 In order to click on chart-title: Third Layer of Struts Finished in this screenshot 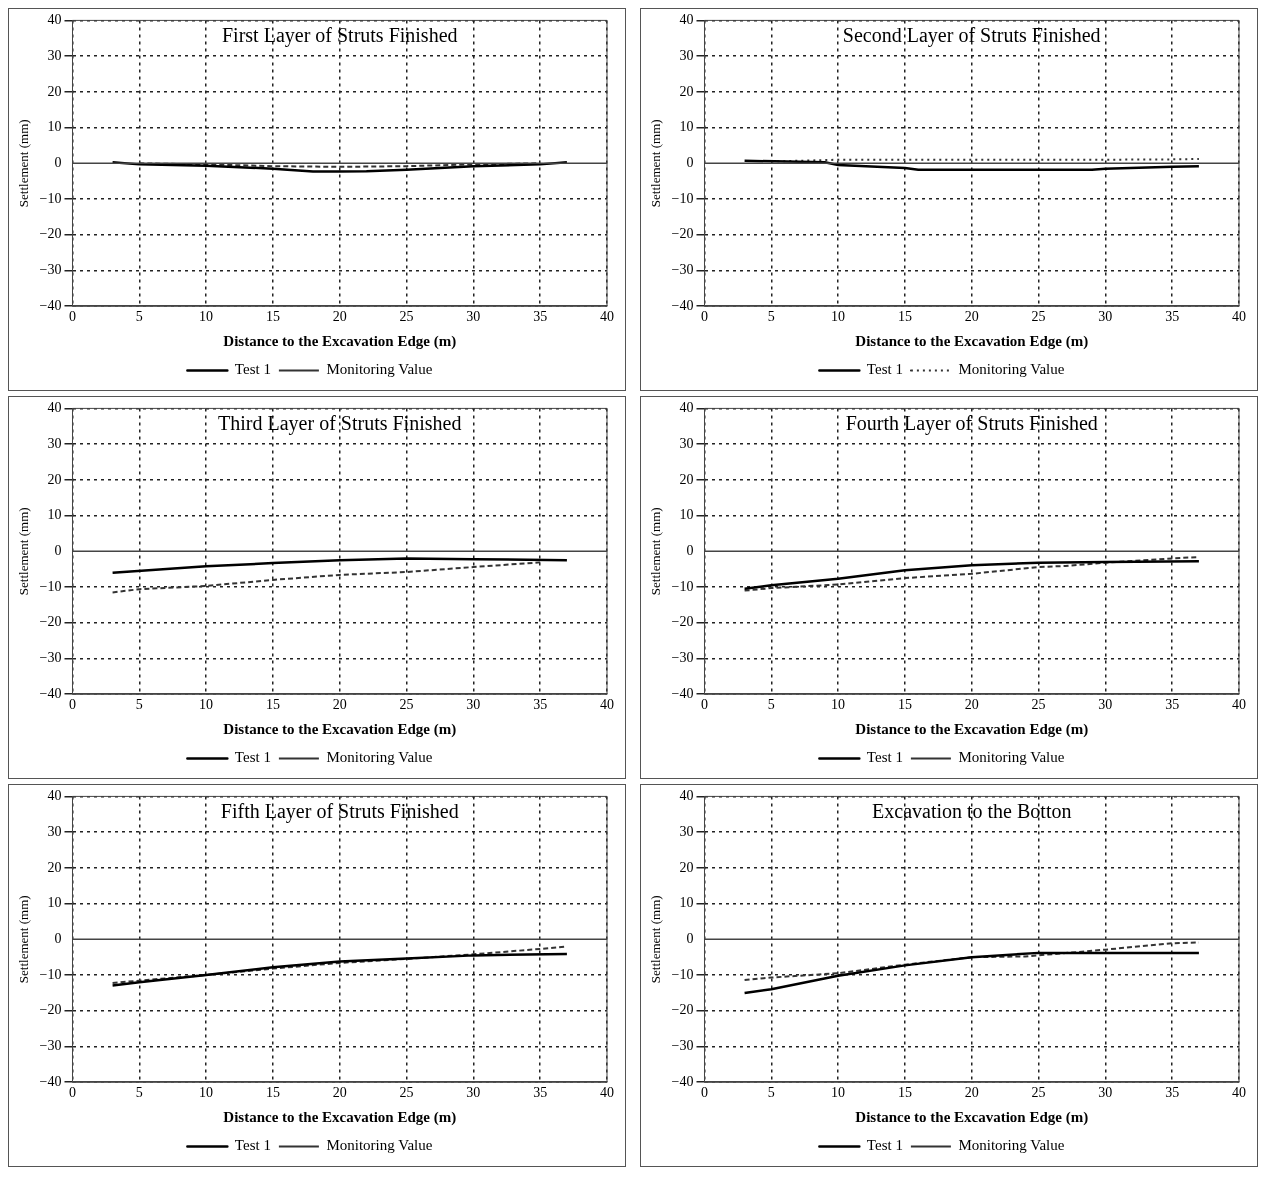, I will do `click(340, 423)`.